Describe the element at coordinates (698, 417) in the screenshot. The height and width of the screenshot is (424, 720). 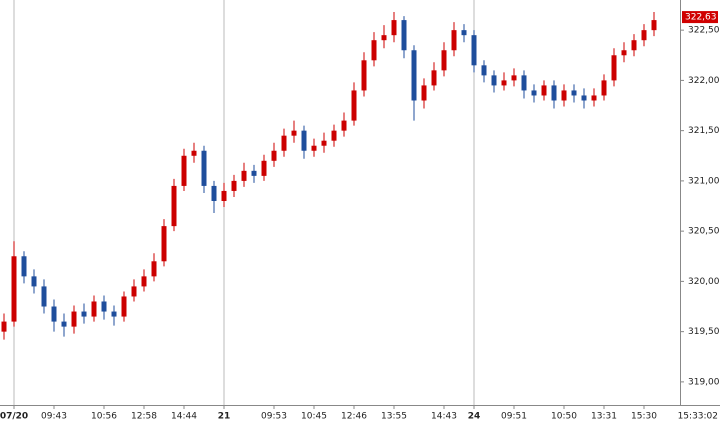
I see `timestamp: 15:33:02` at that location.